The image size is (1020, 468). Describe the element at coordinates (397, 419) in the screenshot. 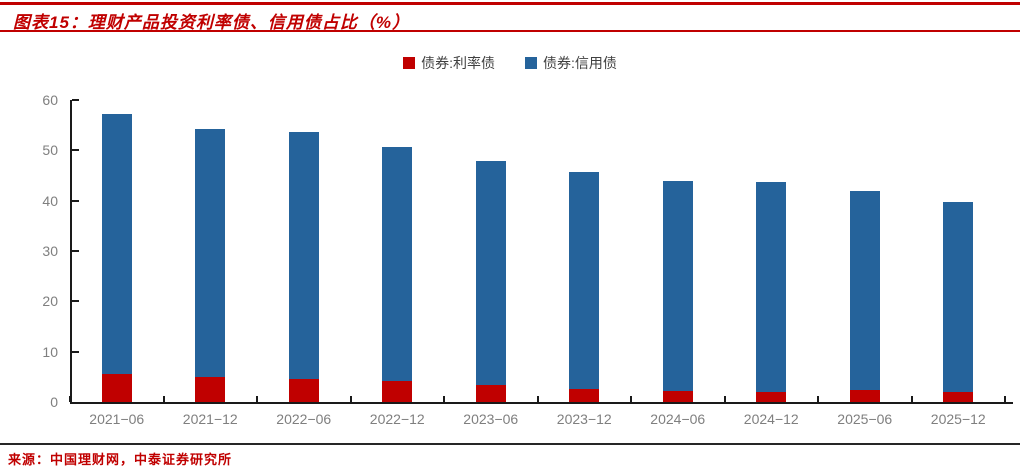

I see `x-tick-label: 2022−12` at that location.